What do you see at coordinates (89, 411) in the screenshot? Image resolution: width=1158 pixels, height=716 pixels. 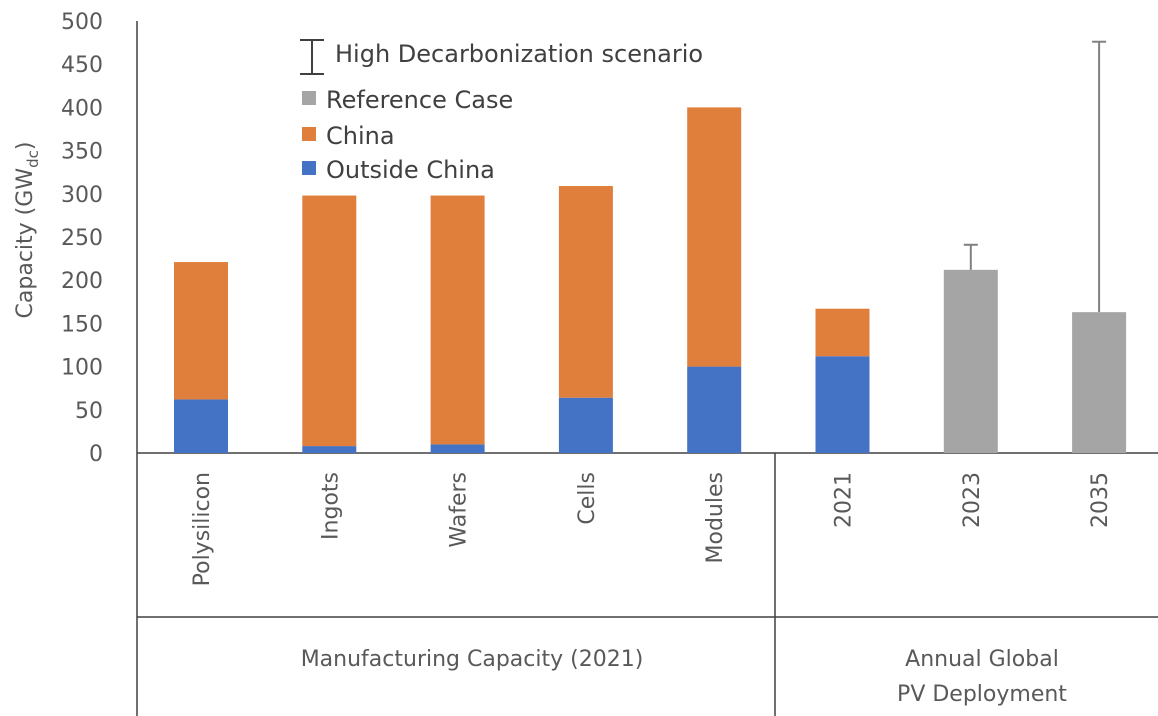 I see `y-tick-label: 50` at bounding box center [89, 411].